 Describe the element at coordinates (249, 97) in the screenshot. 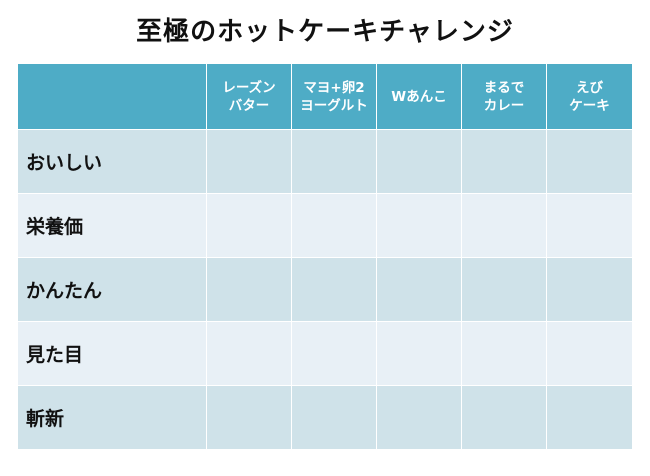

I see `header-cell-raisin-butter: レーズン バター` at that location.